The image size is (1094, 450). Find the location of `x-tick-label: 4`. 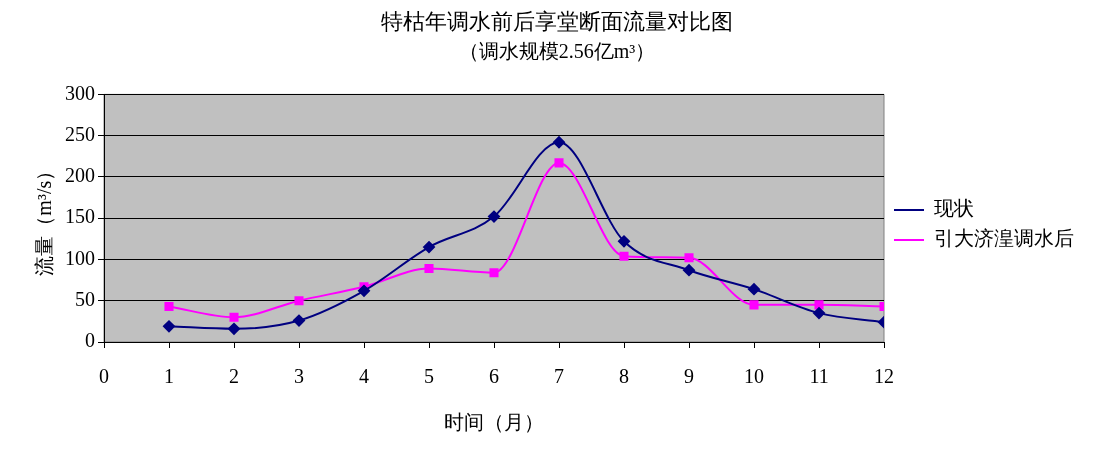

x-tick-label: 4 is located at coordinates (364, 376).